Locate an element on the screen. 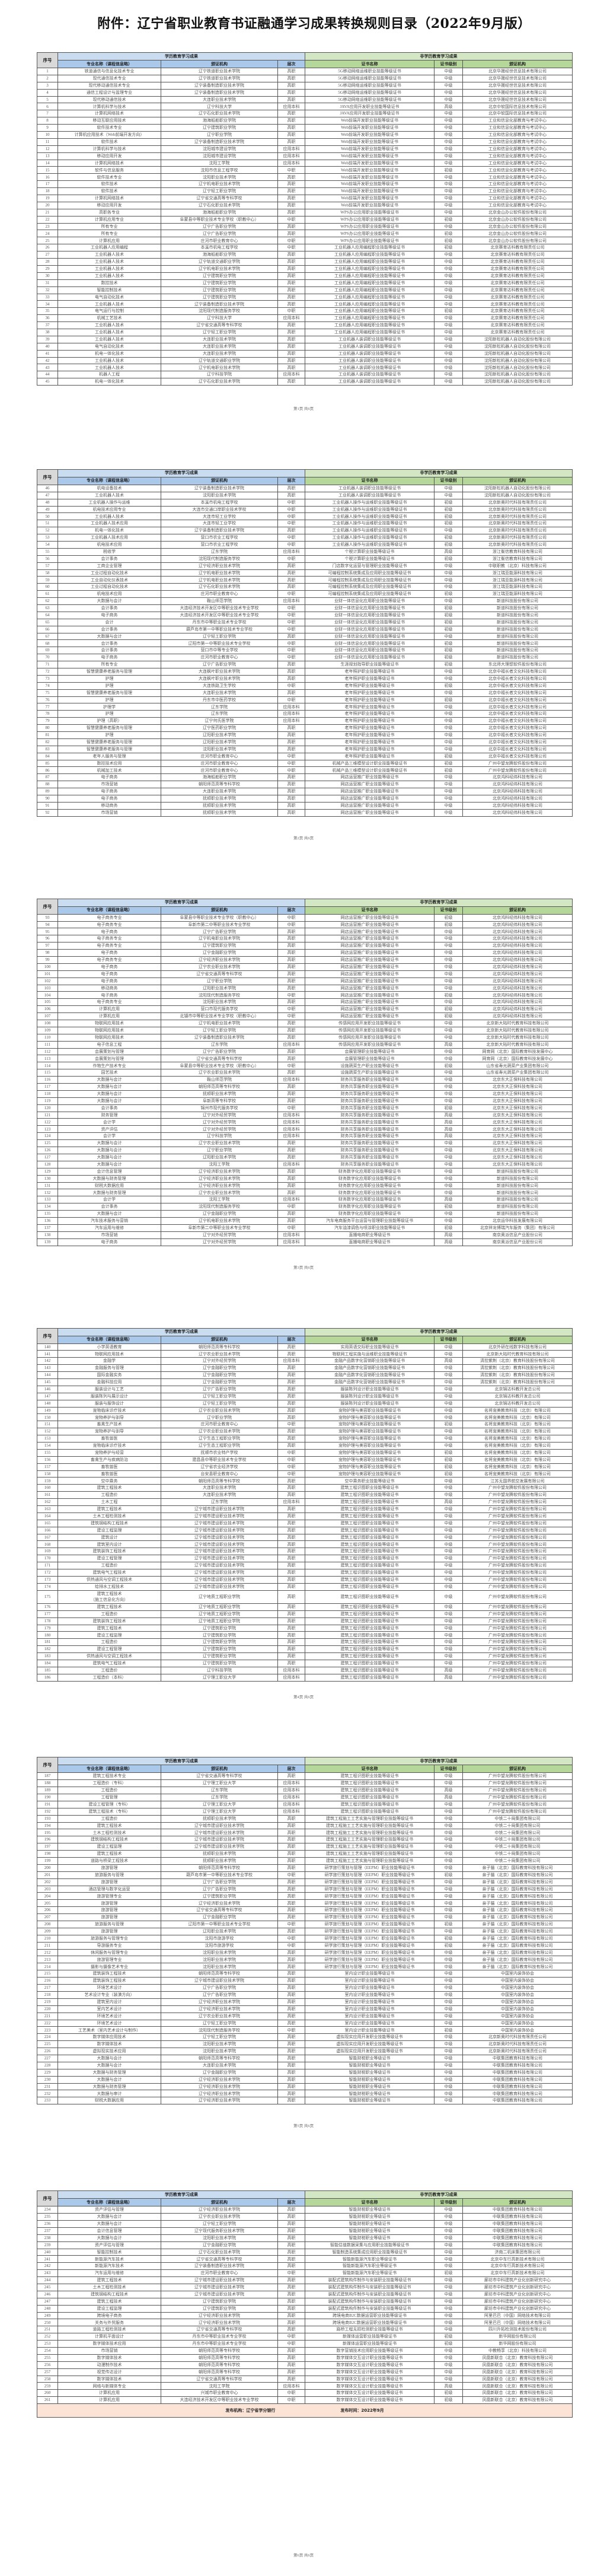 This screenshot has width=607, height=2576. cert-issuer-cell: 南京奥派信息产业股份公司 is located at coordinates (517, 1235).